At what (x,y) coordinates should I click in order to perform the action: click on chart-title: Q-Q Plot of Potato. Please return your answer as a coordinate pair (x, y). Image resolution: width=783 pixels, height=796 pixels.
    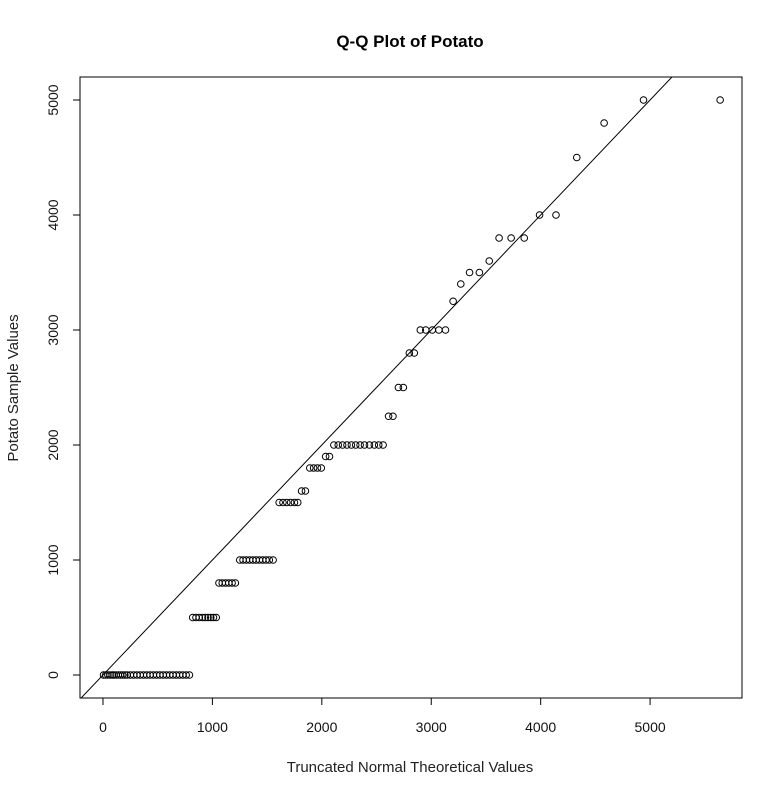
    Looking at the image, I should click on (409, 41).